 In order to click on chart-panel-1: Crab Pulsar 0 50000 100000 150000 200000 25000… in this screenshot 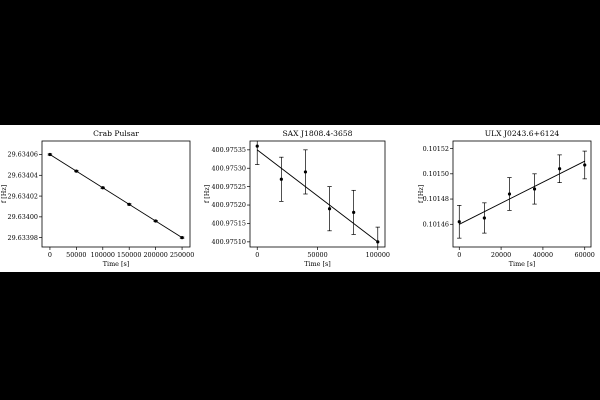, I will do `click(97, 198)`.